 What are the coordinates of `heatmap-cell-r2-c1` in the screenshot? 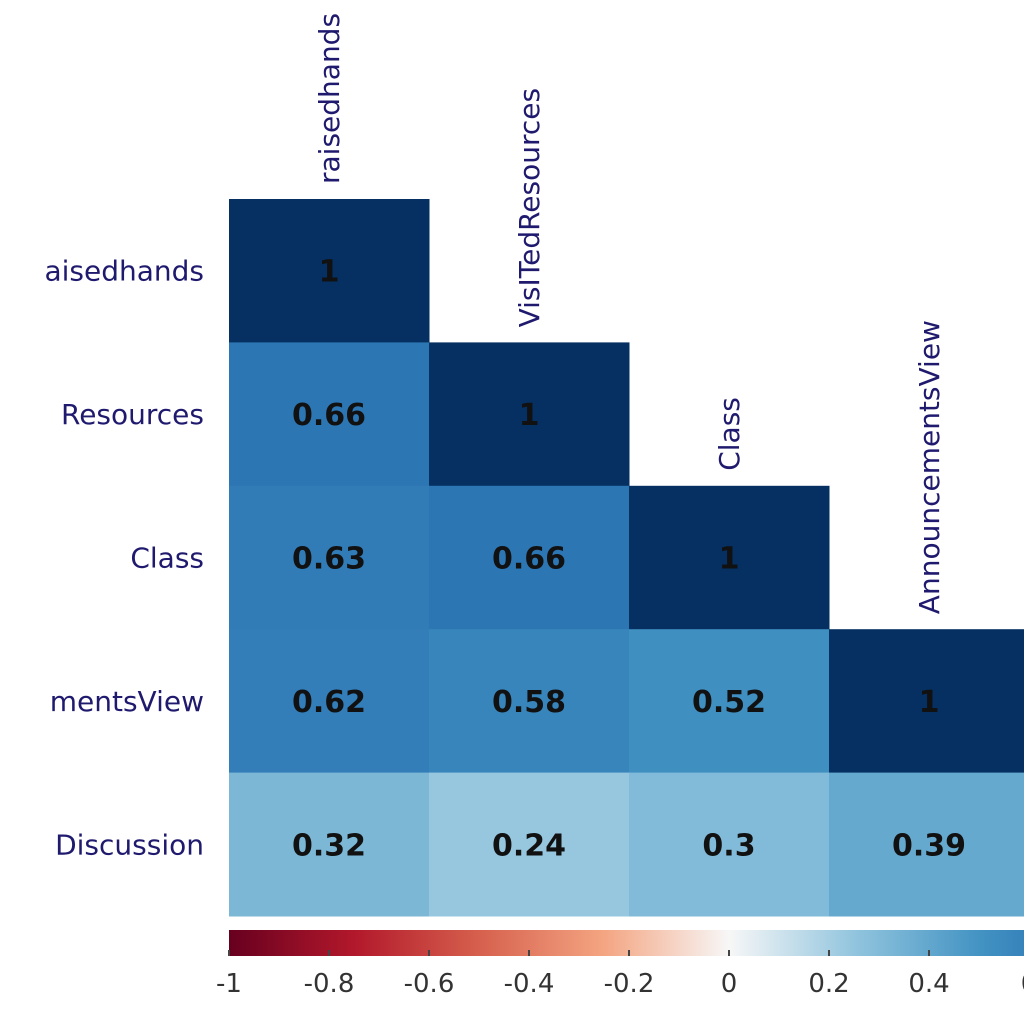 It's located at (529, 557).